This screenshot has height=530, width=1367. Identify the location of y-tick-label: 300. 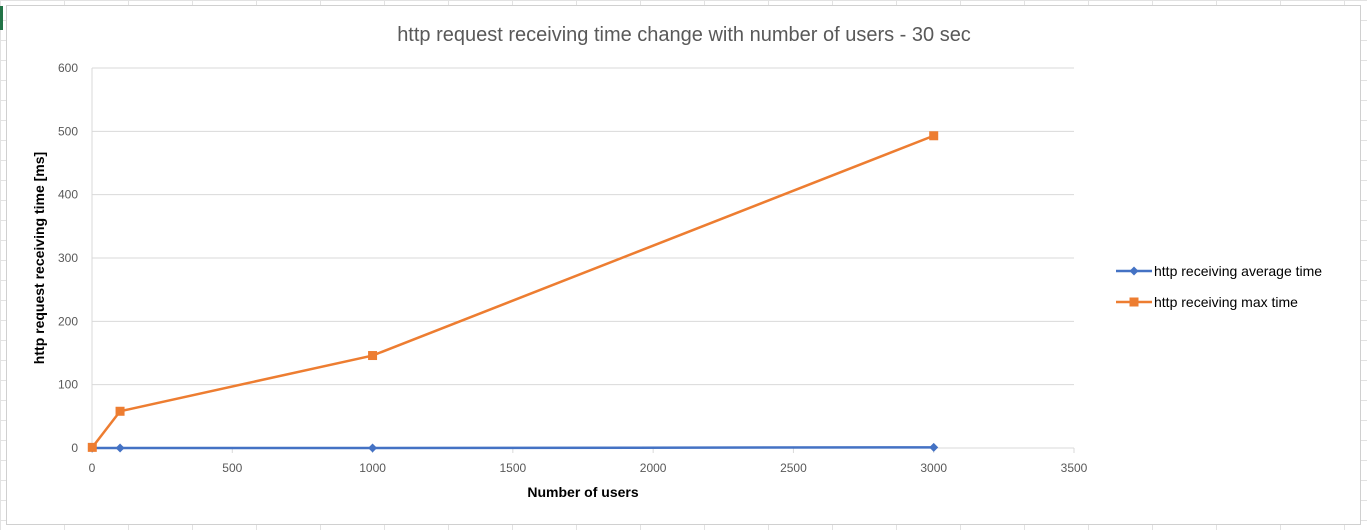
(68, 258).